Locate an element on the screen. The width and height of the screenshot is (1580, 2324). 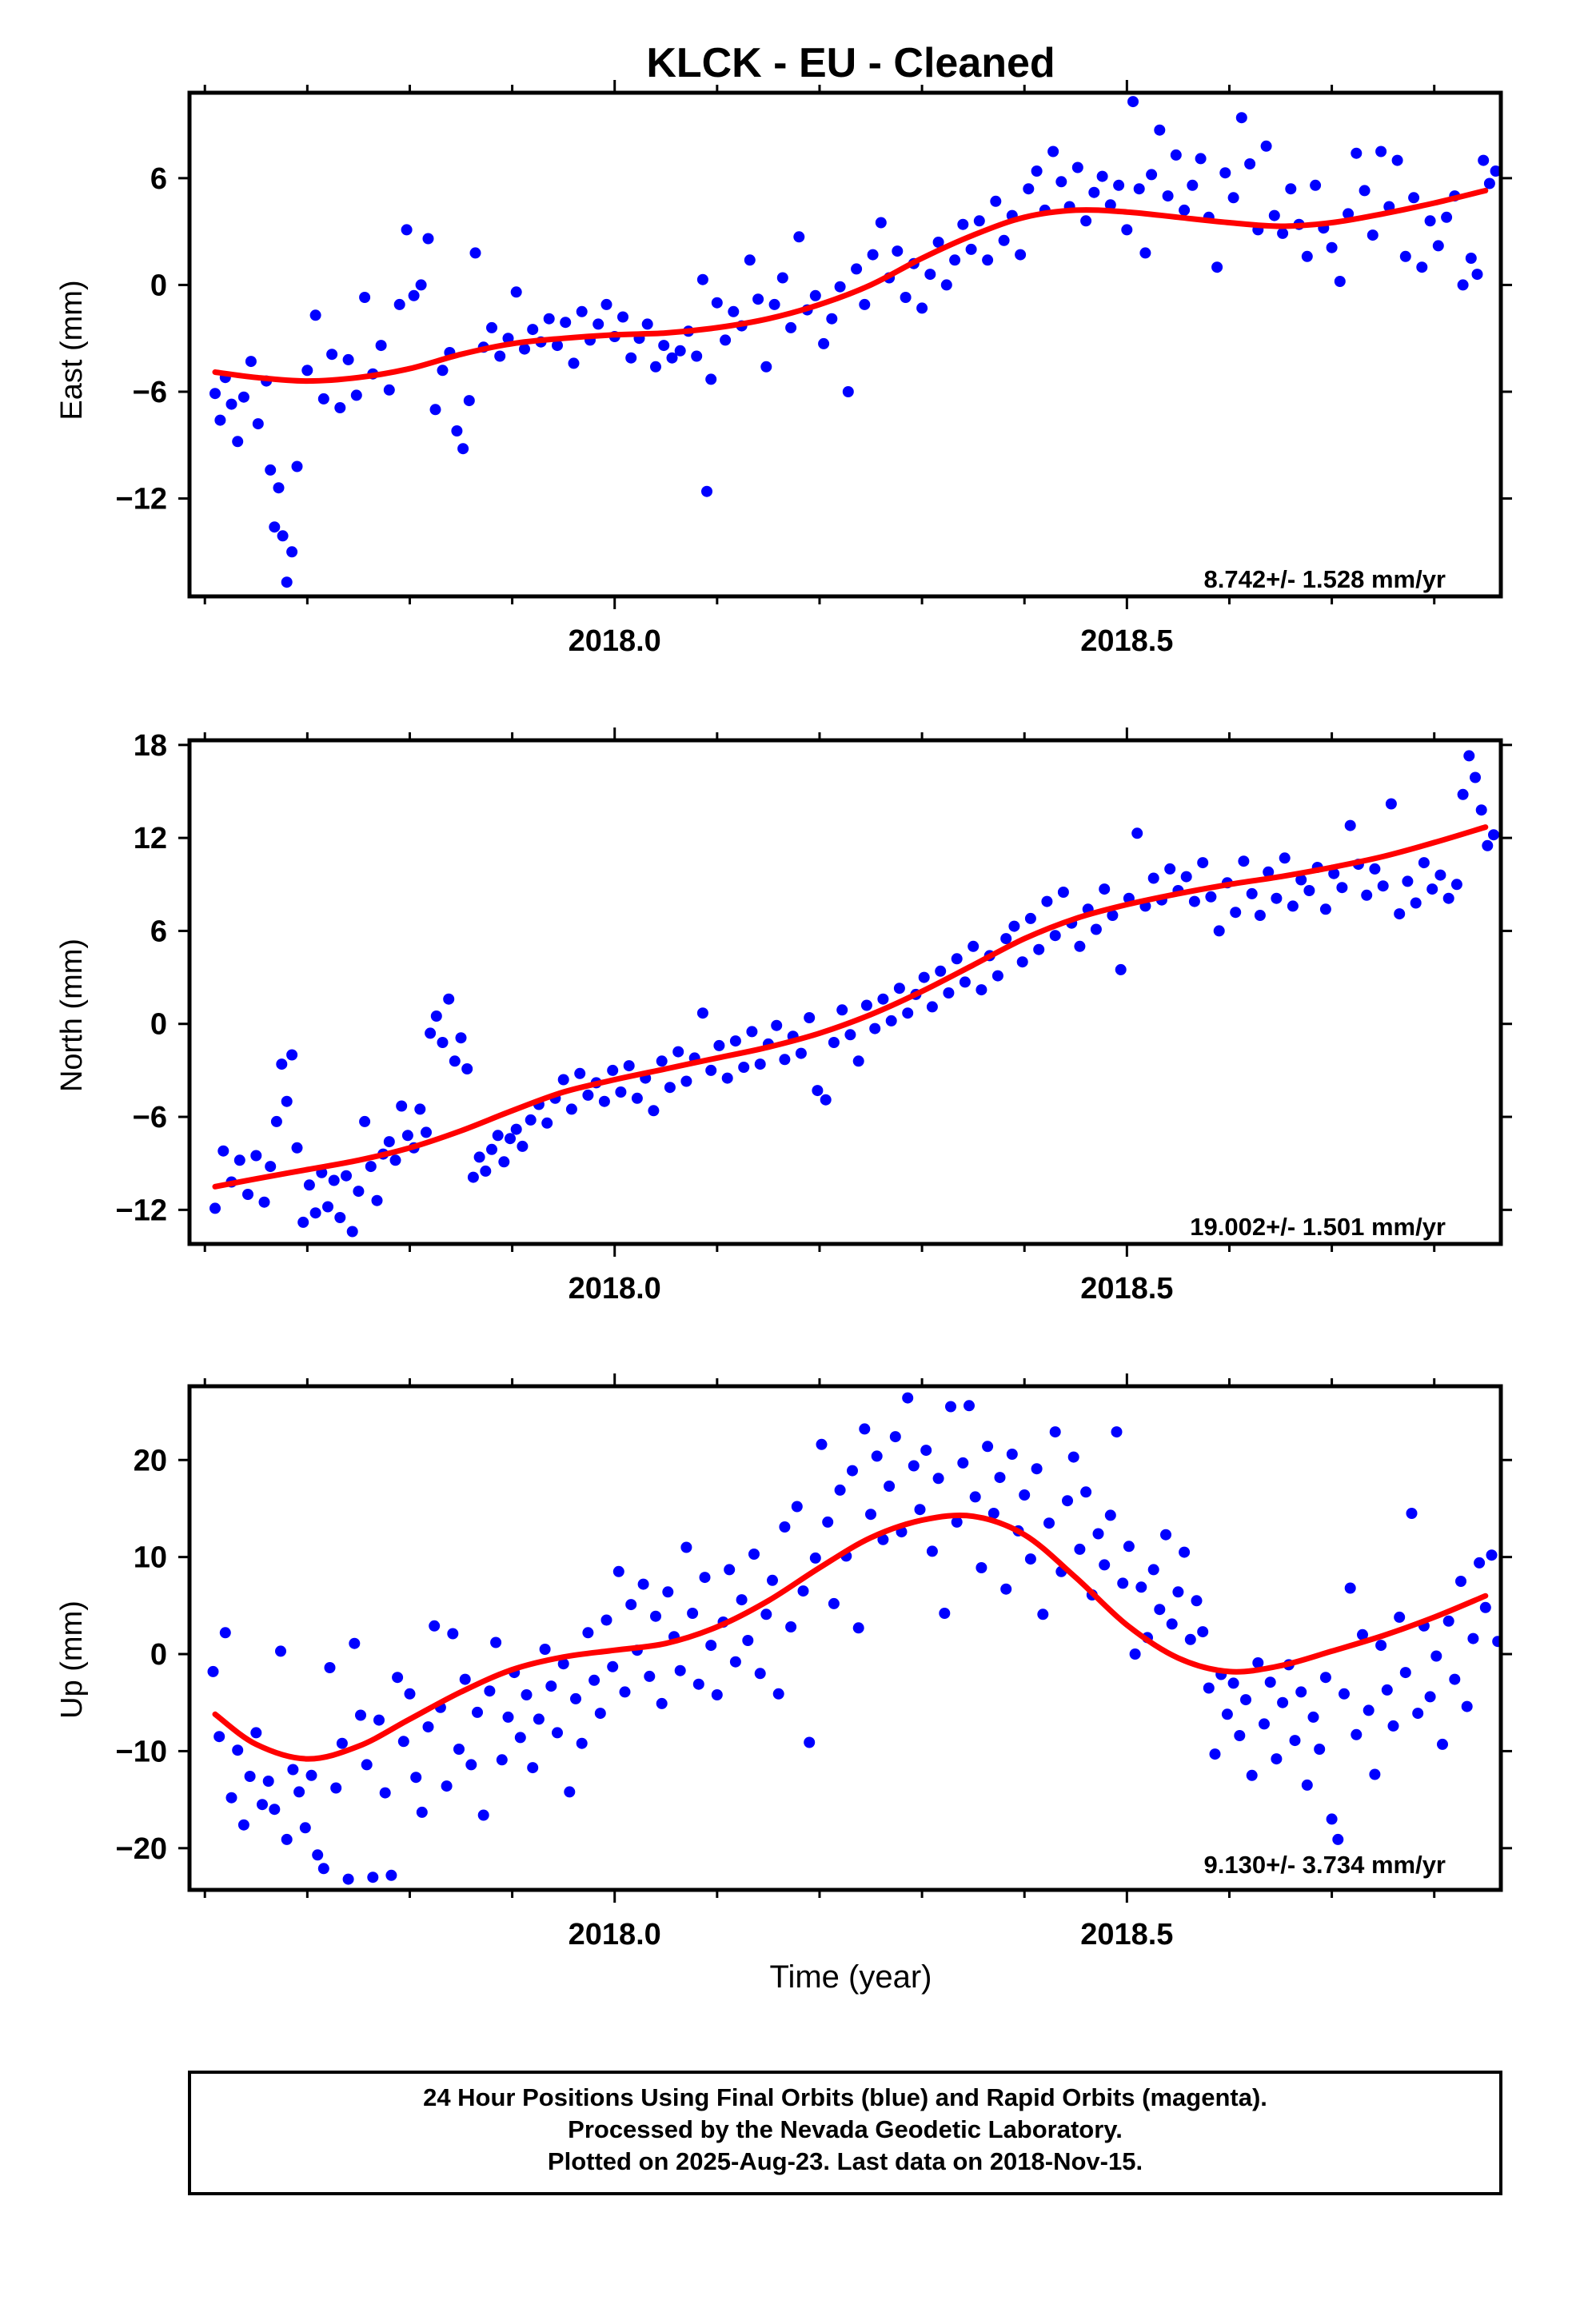
north-x-tick-label: 2018.5 is located at coordinates (1127, 1289).